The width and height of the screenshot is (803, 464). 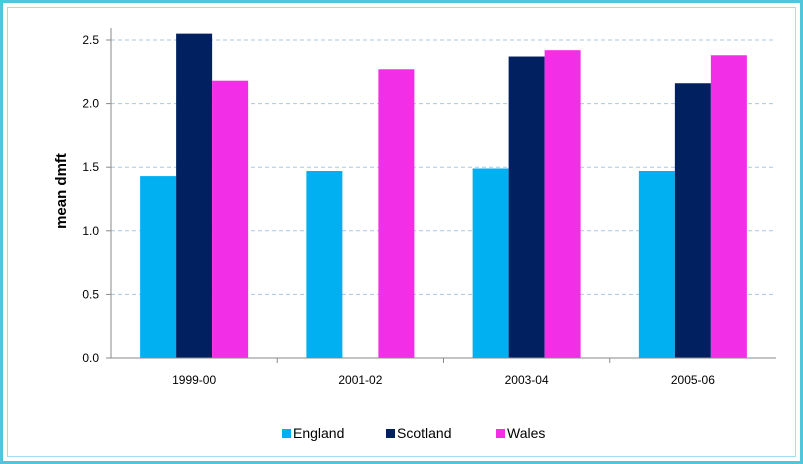 What do you see at coordinates (90, 231) in the screenshot?
I see `y-tick-label: 1.0` at bounding box center [90, 231].